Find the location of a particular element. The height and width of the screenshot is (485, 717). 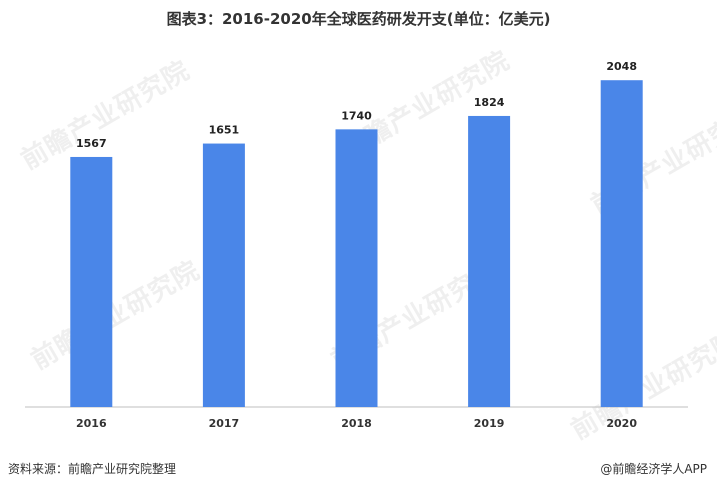

x-tick-label-2019: 2019 is located at coordinates (489, 423).